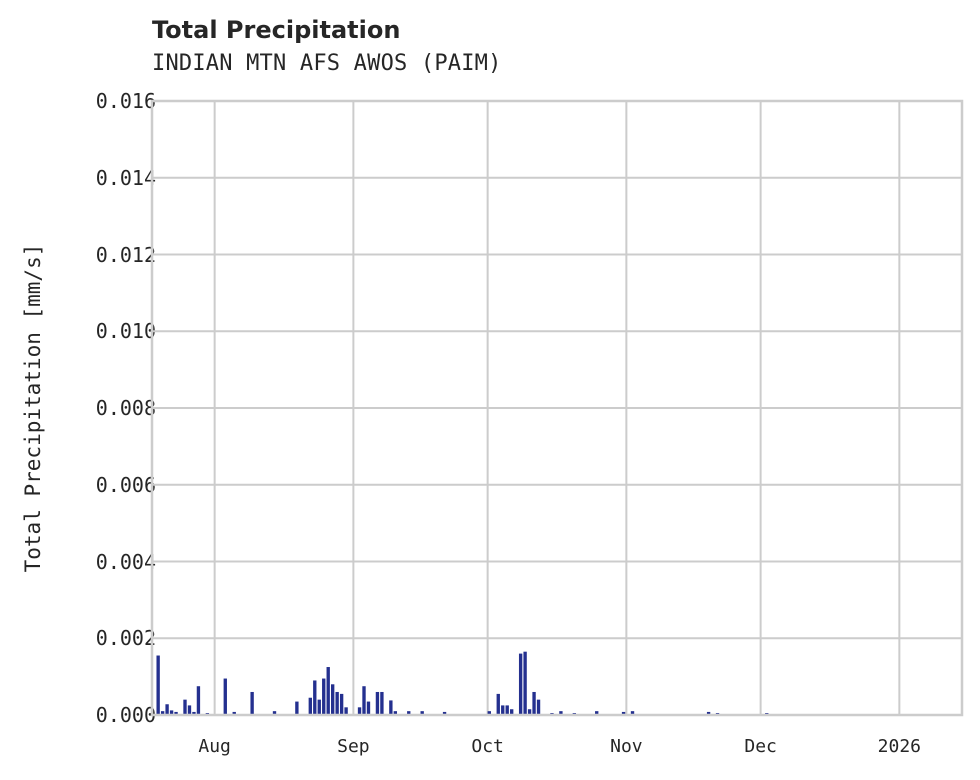  I want to click on y-tick-label: 0.008, so click(125, 408).